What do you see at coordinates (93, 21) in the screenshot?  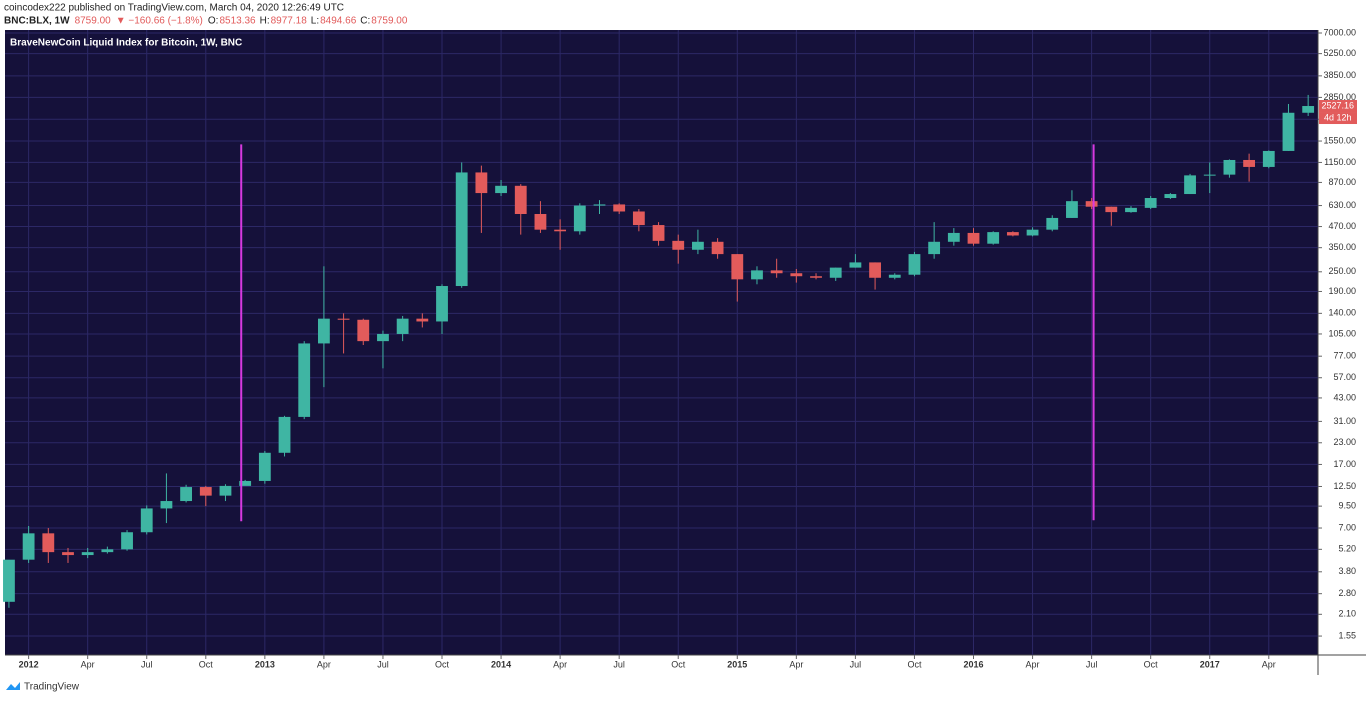 I see `last: 8759.00` at bounding box center [93, 21].